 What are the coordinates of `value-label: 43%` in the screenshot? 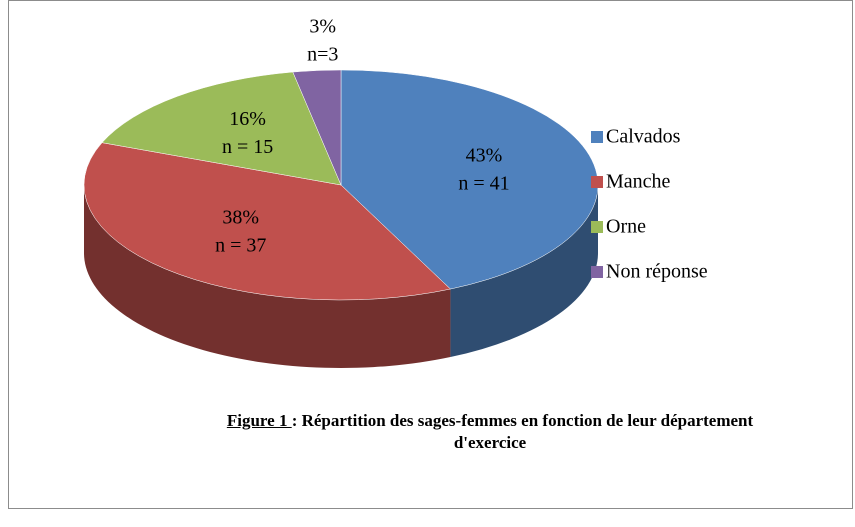 It's located at (484, 155).